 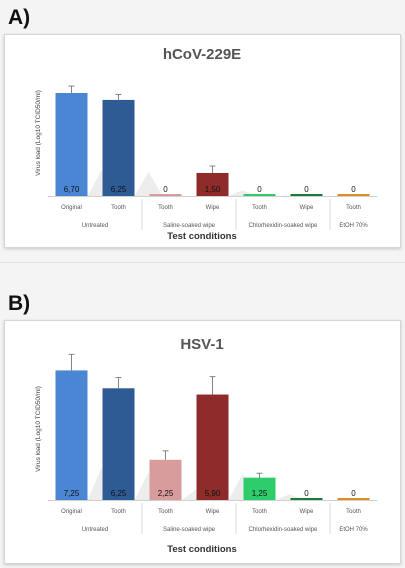 What do you see at coordinates (213, 493) in the screenshot?
I see `data-label: 5,90` at bounding box center [213, 493].